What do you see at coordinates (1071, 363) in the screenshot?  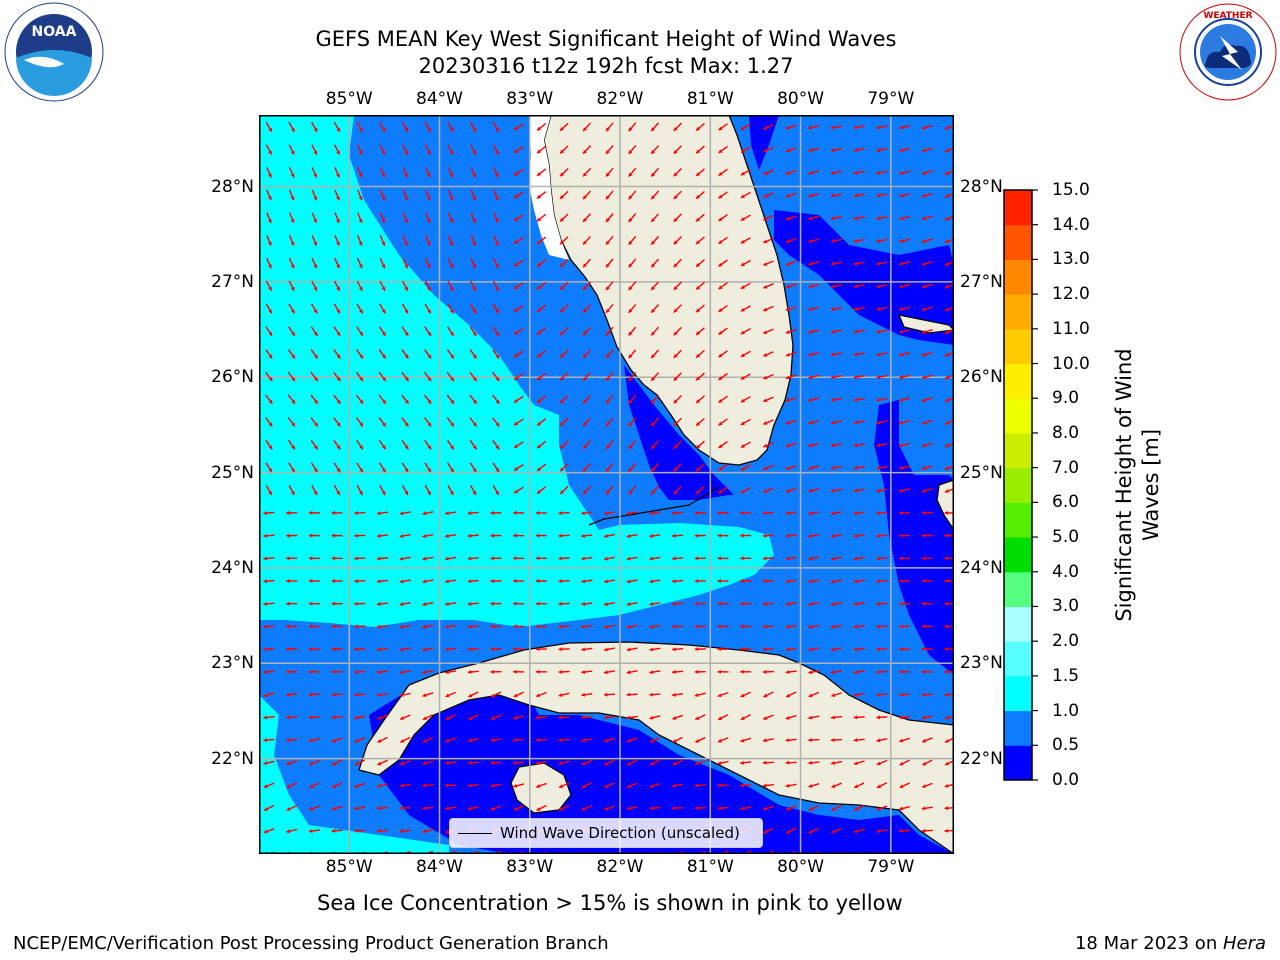 I see `colorbar-tick-label: 10.0` at bounding box center [1071, 363].